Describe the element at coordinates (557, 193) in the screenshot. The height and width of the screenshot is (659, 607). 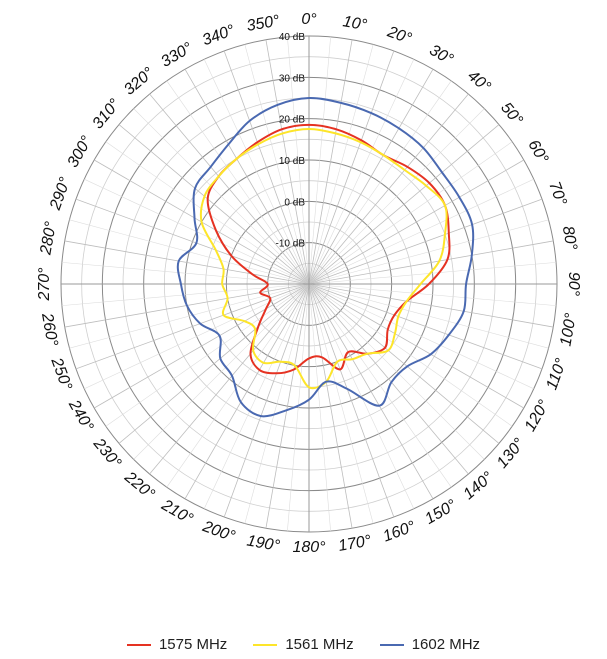
I see `angle-tick-label: 70°` at that location.